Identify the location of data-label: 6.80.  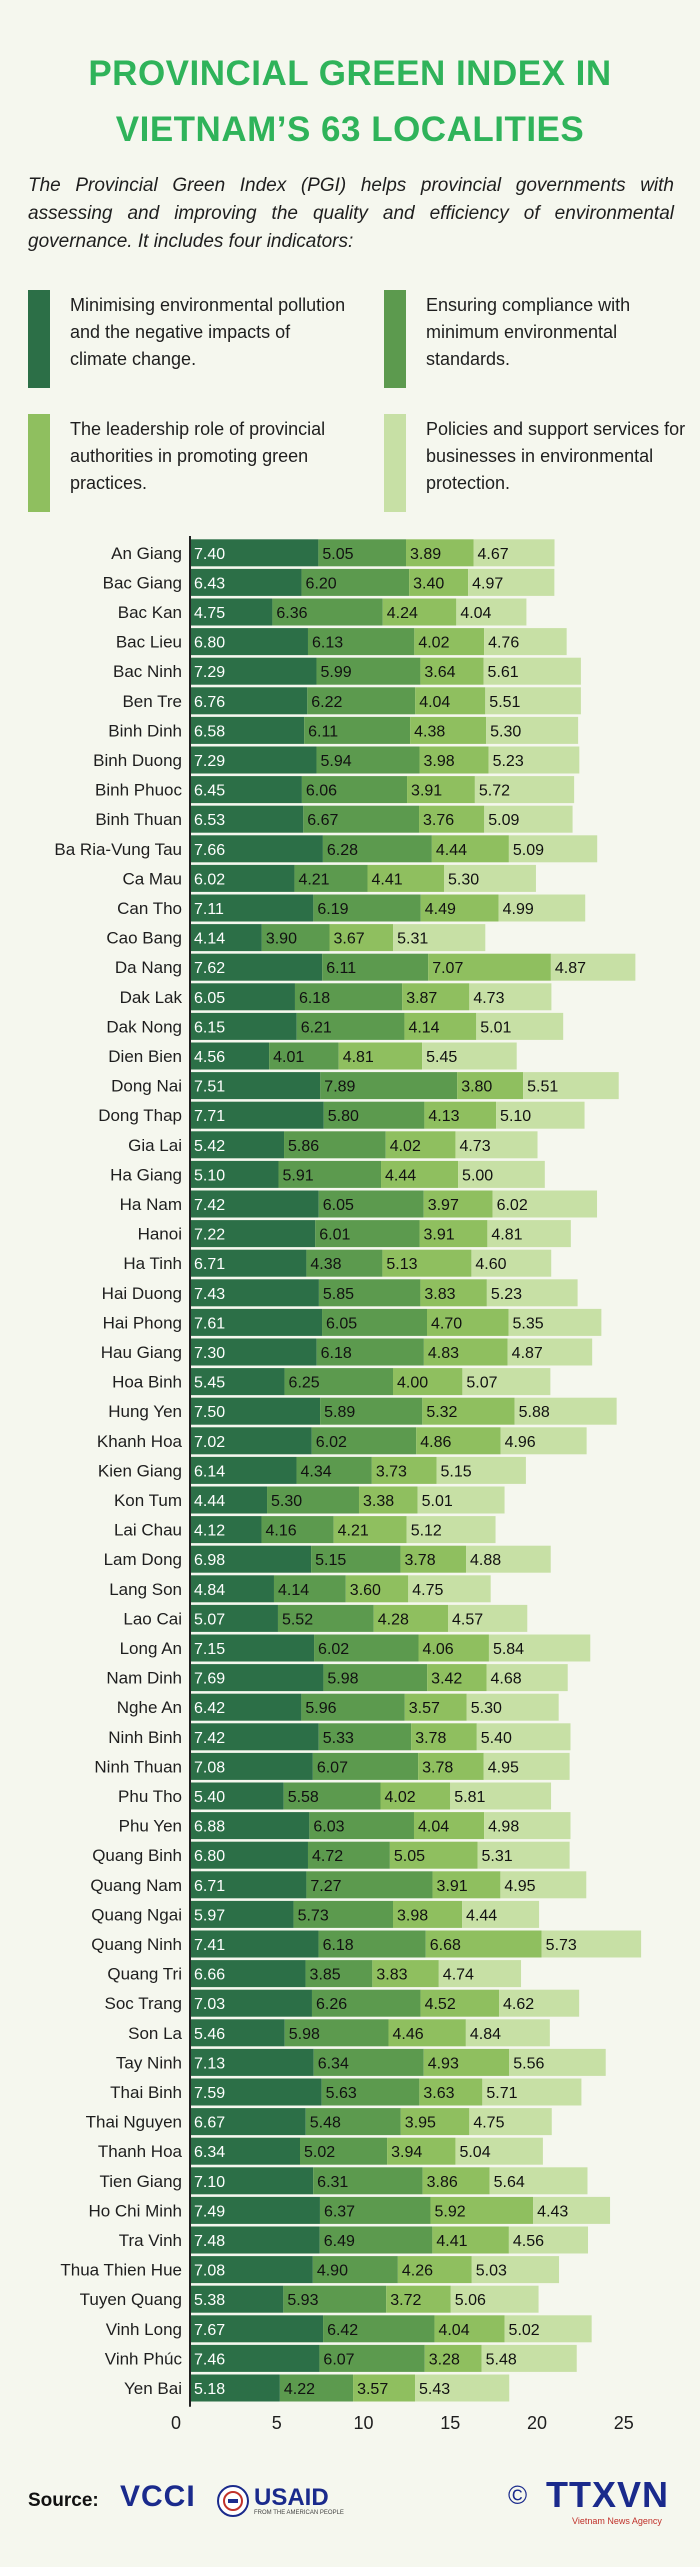
(209, 643).